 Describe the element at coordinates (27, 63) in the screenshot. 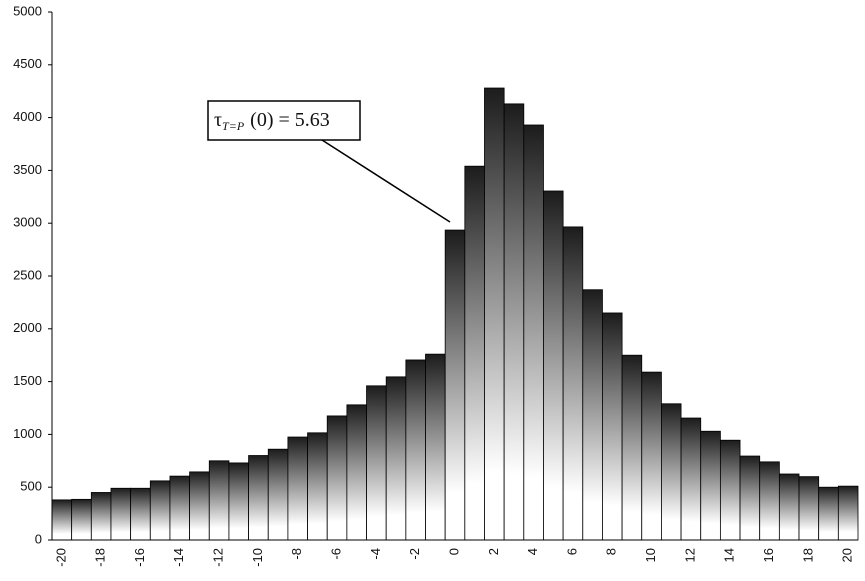

I see `y-tick-label: 4500` at that location.